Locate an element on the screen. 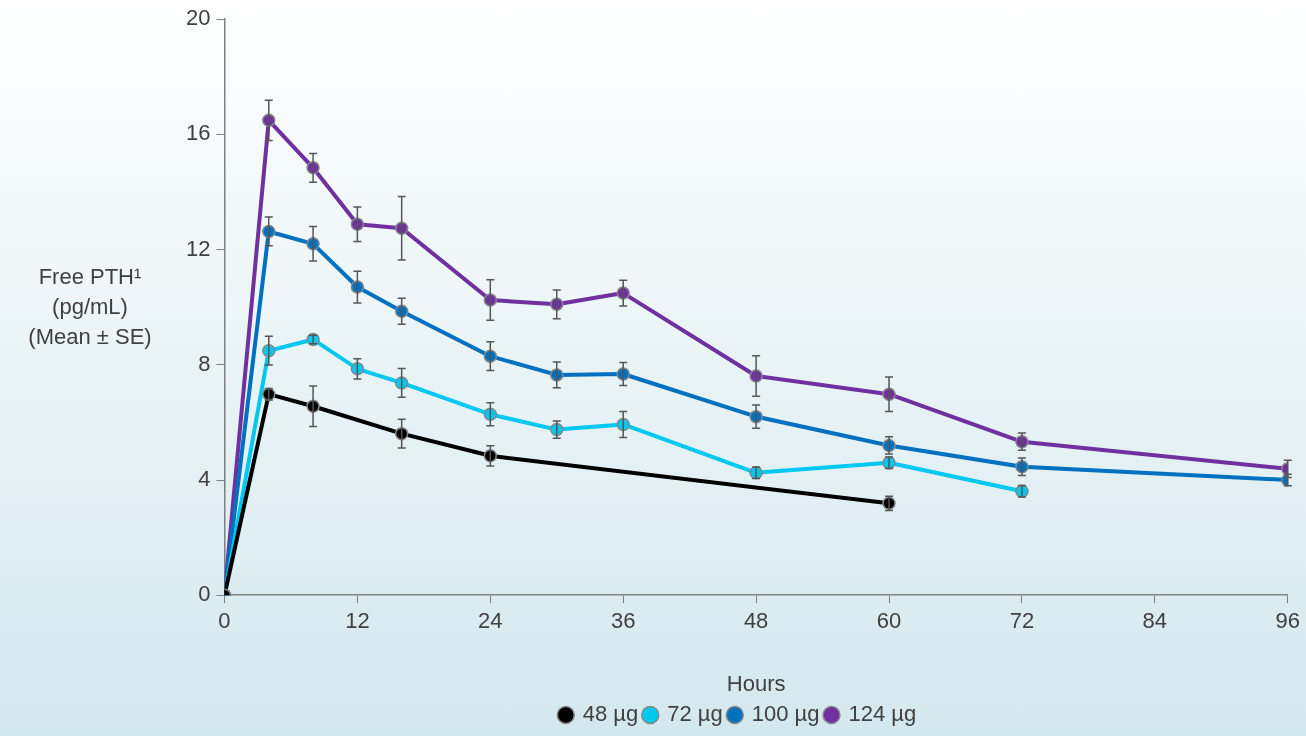  x-tick-label: 48 is located at coordinates (756, 621).